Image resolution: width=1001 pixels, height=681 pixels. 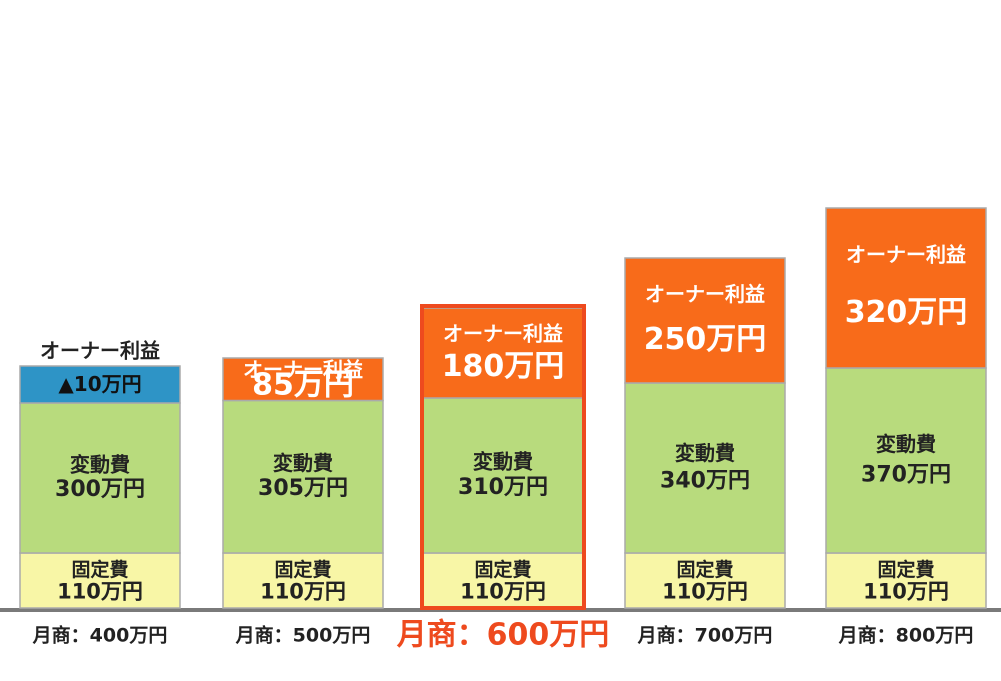 I want to click on owner-profit-value: 85万円, so click(x=303, y=385).